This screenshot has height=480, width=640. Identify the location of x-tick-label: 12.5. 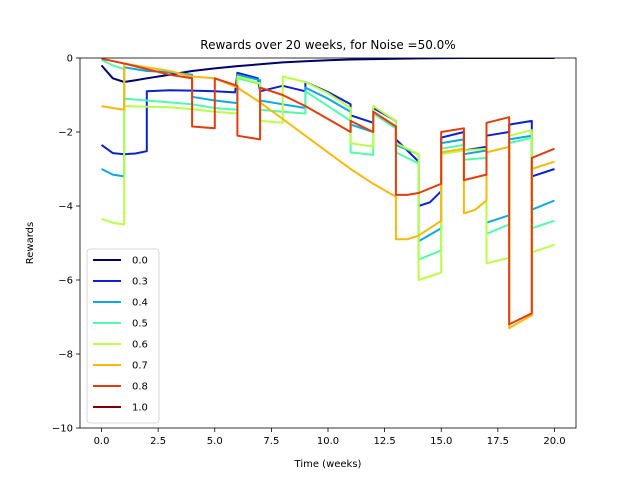
(384, 441).